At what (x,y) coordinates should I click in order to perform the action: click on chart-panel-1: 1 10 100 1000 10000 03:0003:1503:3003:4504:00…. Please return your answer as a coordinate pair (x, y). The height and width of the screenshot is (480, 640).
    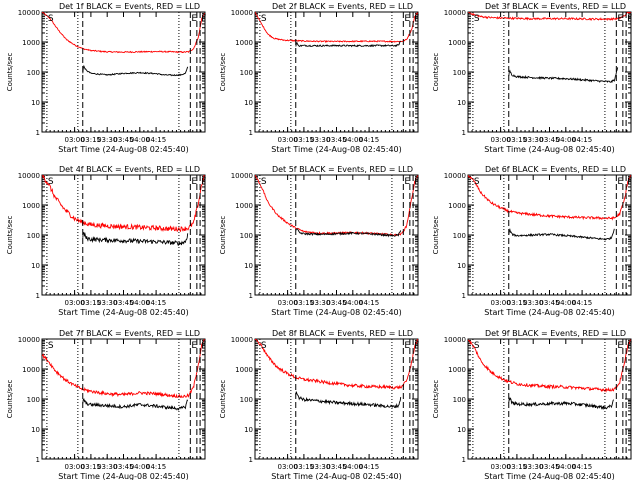
    Looking at the image, I should click on (106, 78).